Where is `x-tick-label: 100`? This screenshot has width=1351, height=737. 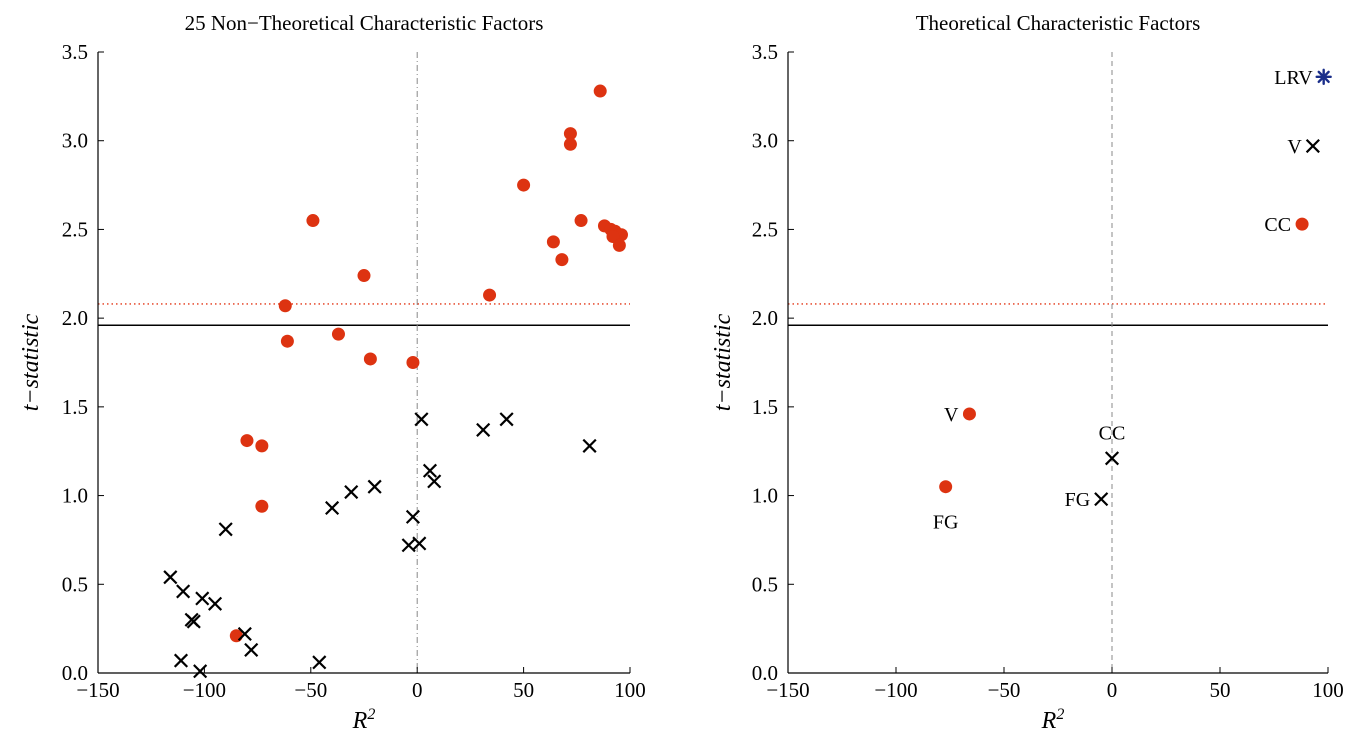 x-tick-label: 100 is located at coordinates (1328, 690).